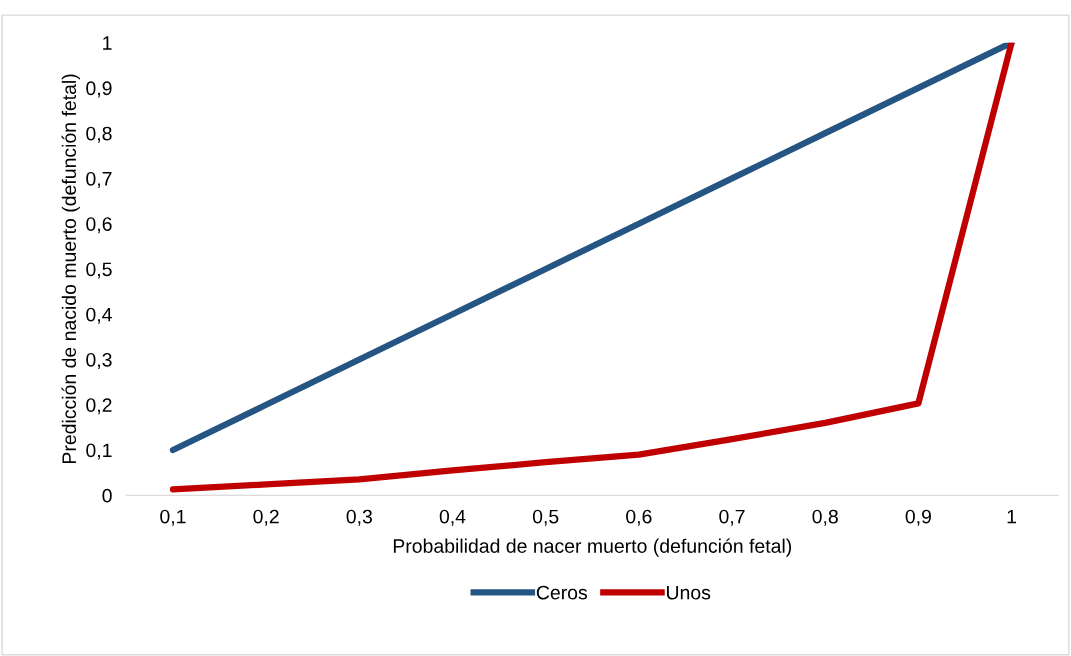 This screenshot has height=656, width=1071. I want to click on y-tick-label: 0,6, so click(99, 225).